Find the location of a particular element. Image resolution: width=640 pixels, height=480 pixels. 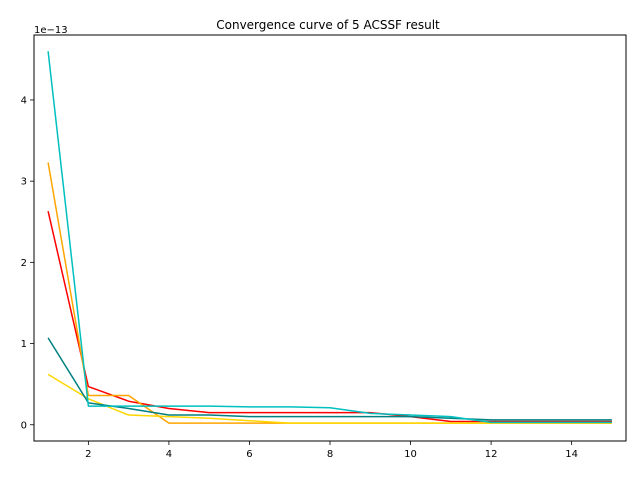

y-tick-label-0: 0 is located at coordinates (24, 425).